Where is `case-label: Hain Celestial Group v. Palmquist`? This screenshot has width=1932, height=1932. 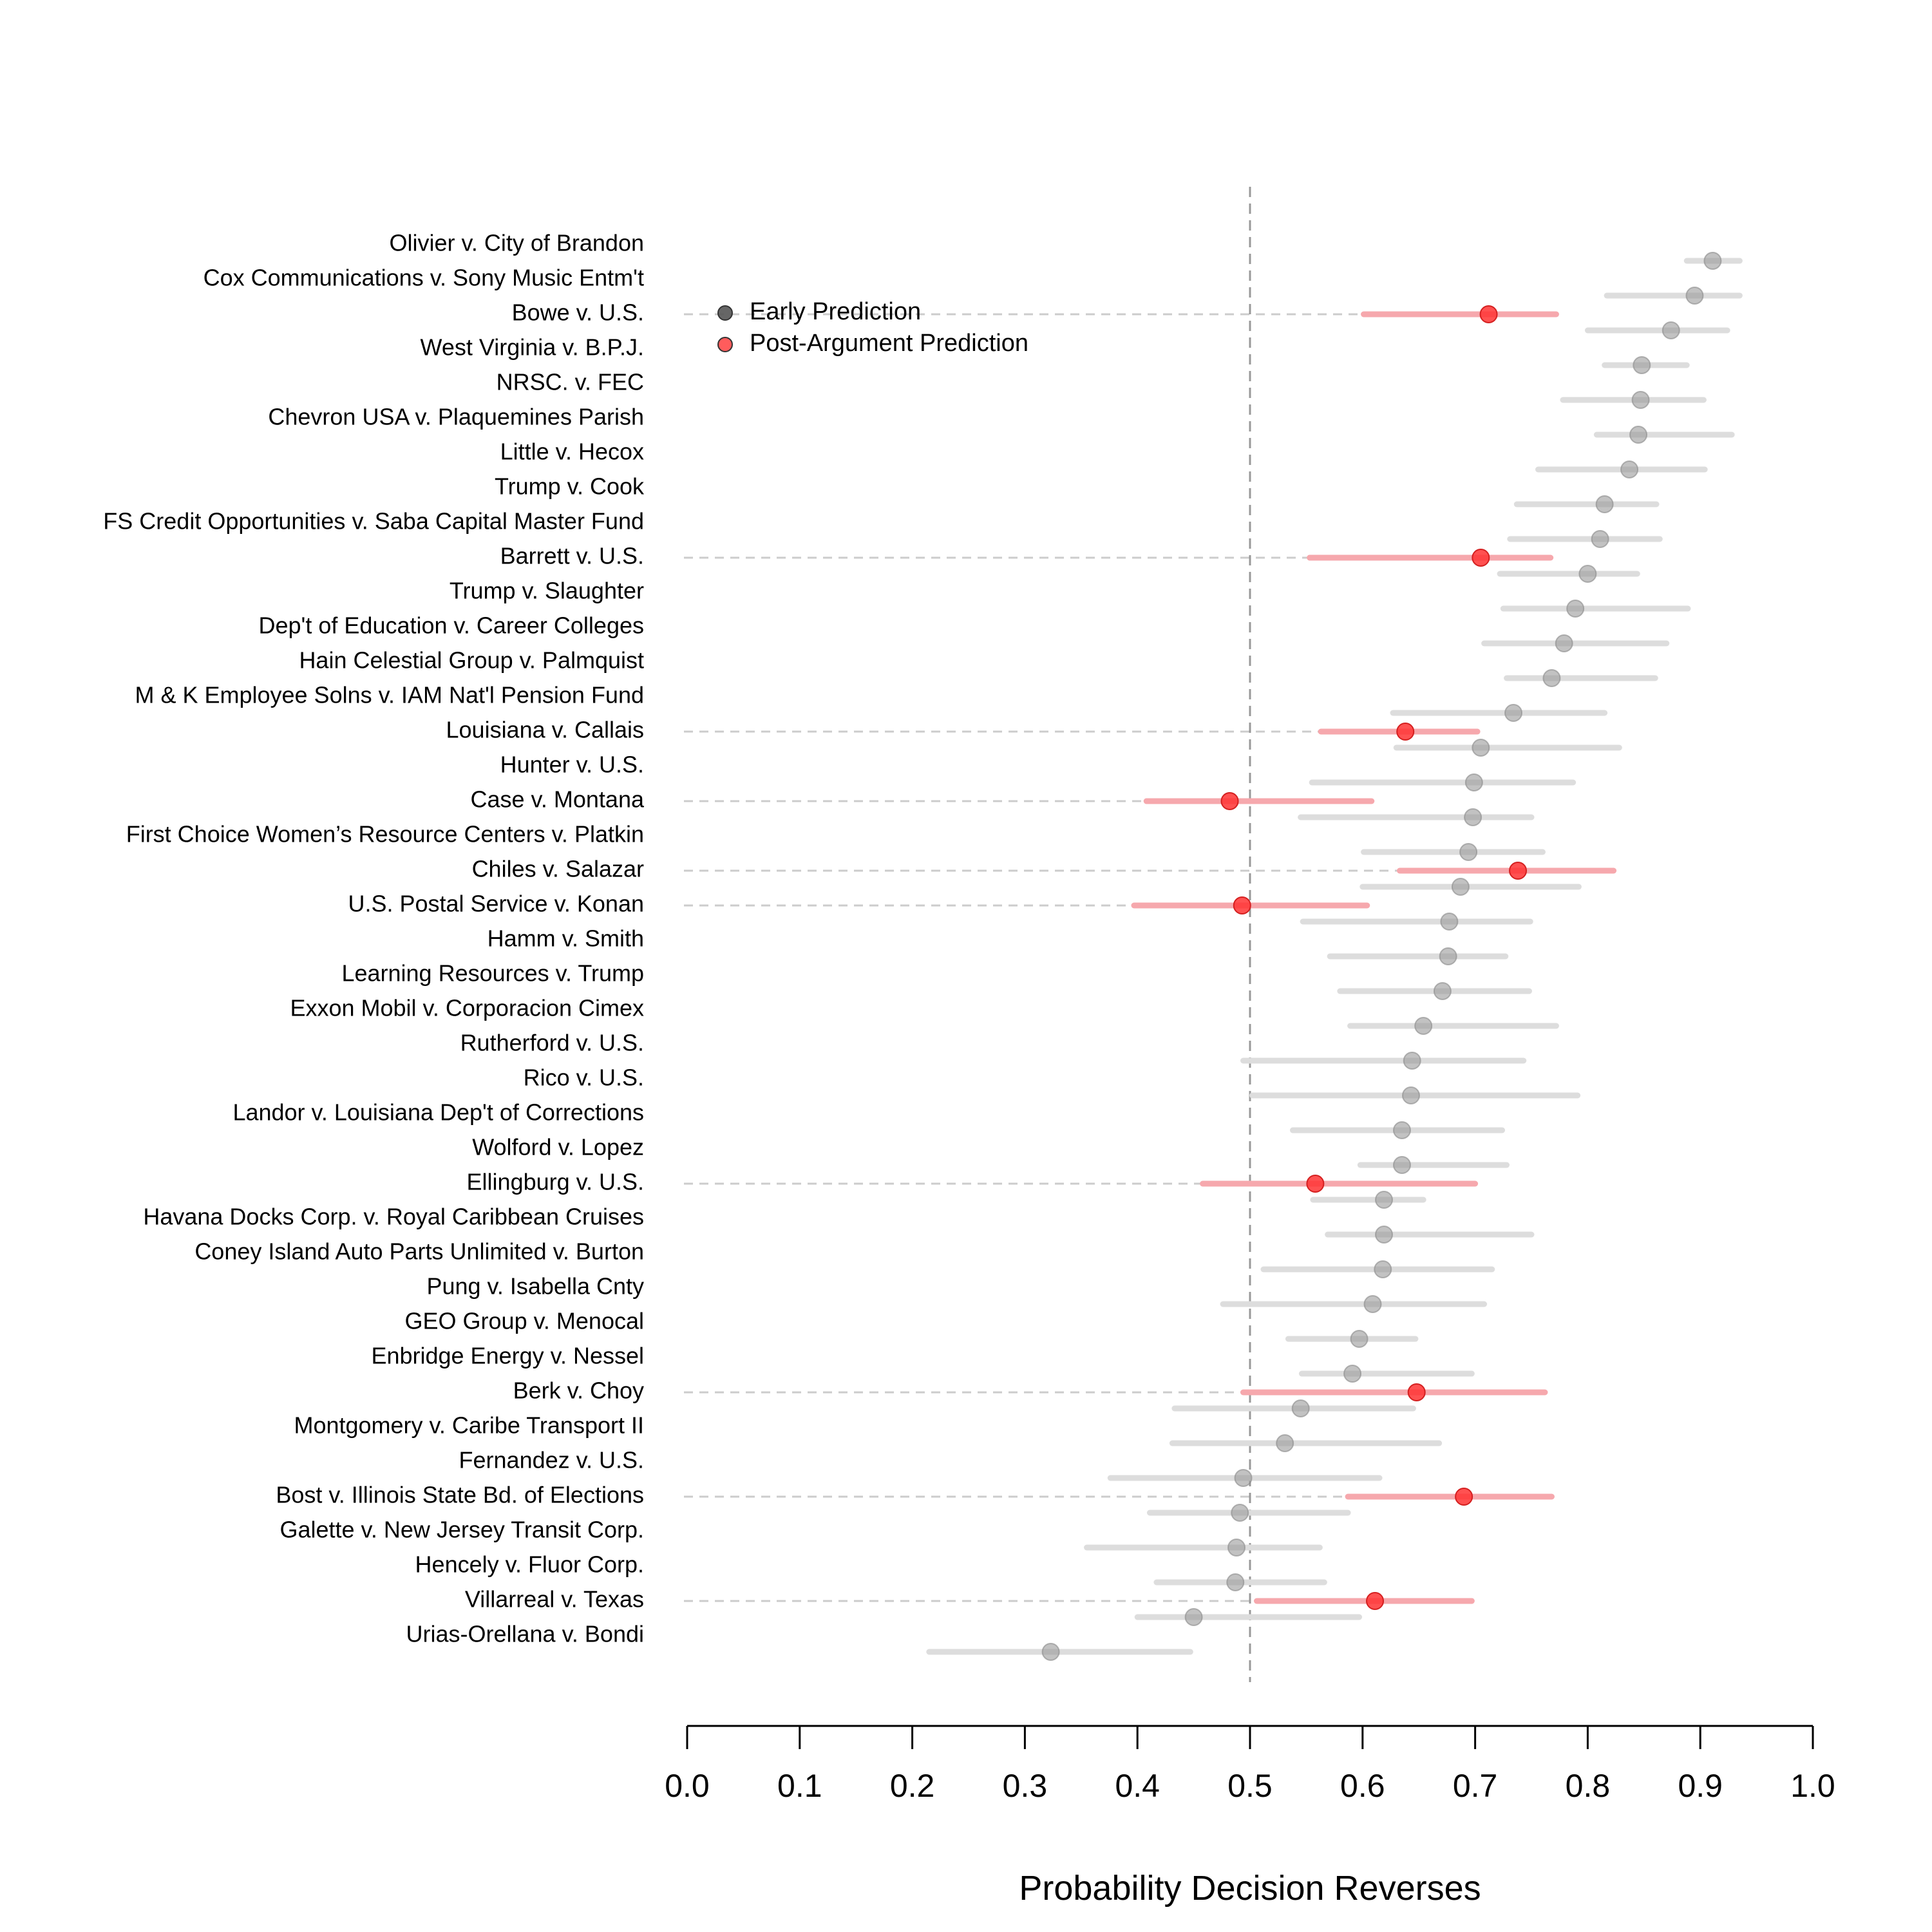 case-label: Hain Celestial Group v. Palmquist is located at coordinates (471, 660).